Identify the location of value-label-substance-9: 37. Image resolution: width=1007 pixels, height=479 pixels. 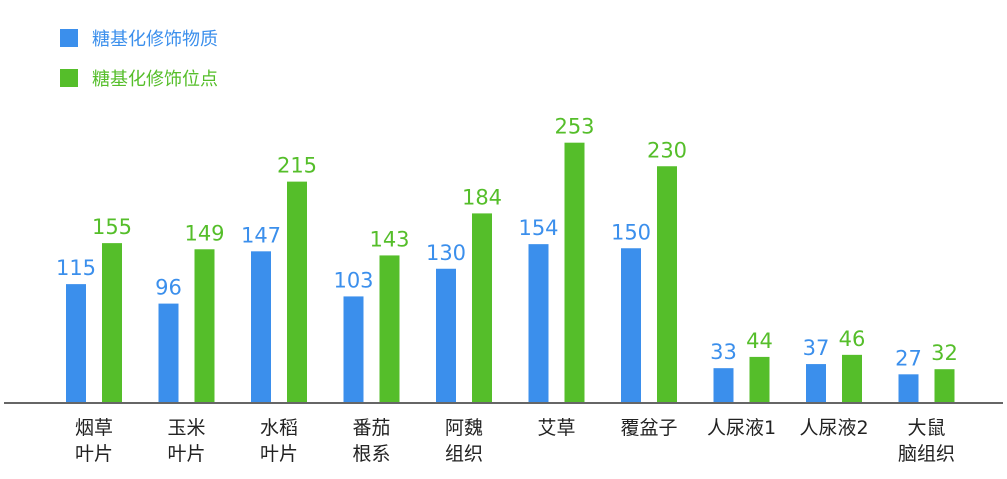
(816, 348).